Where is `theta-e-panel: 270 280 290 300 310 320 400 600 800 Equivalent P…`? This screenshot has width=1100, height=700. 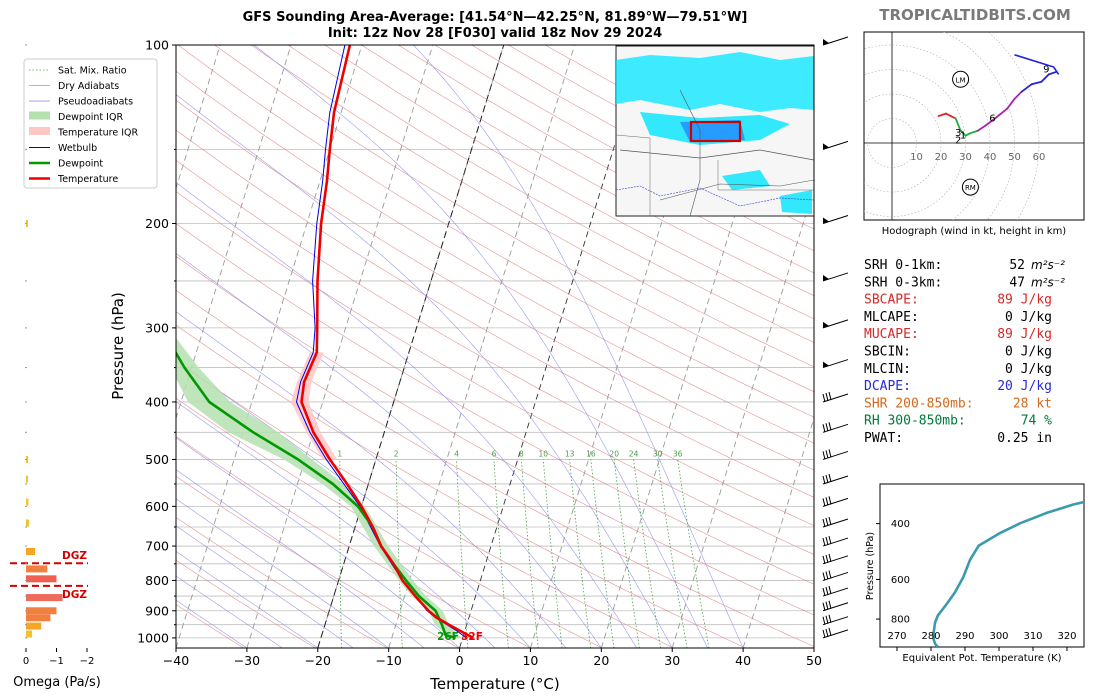 theta-e-panel: 270 280 290 300 310 320 400 600 800 Equivalent P… is located at coordinates (975, 573).